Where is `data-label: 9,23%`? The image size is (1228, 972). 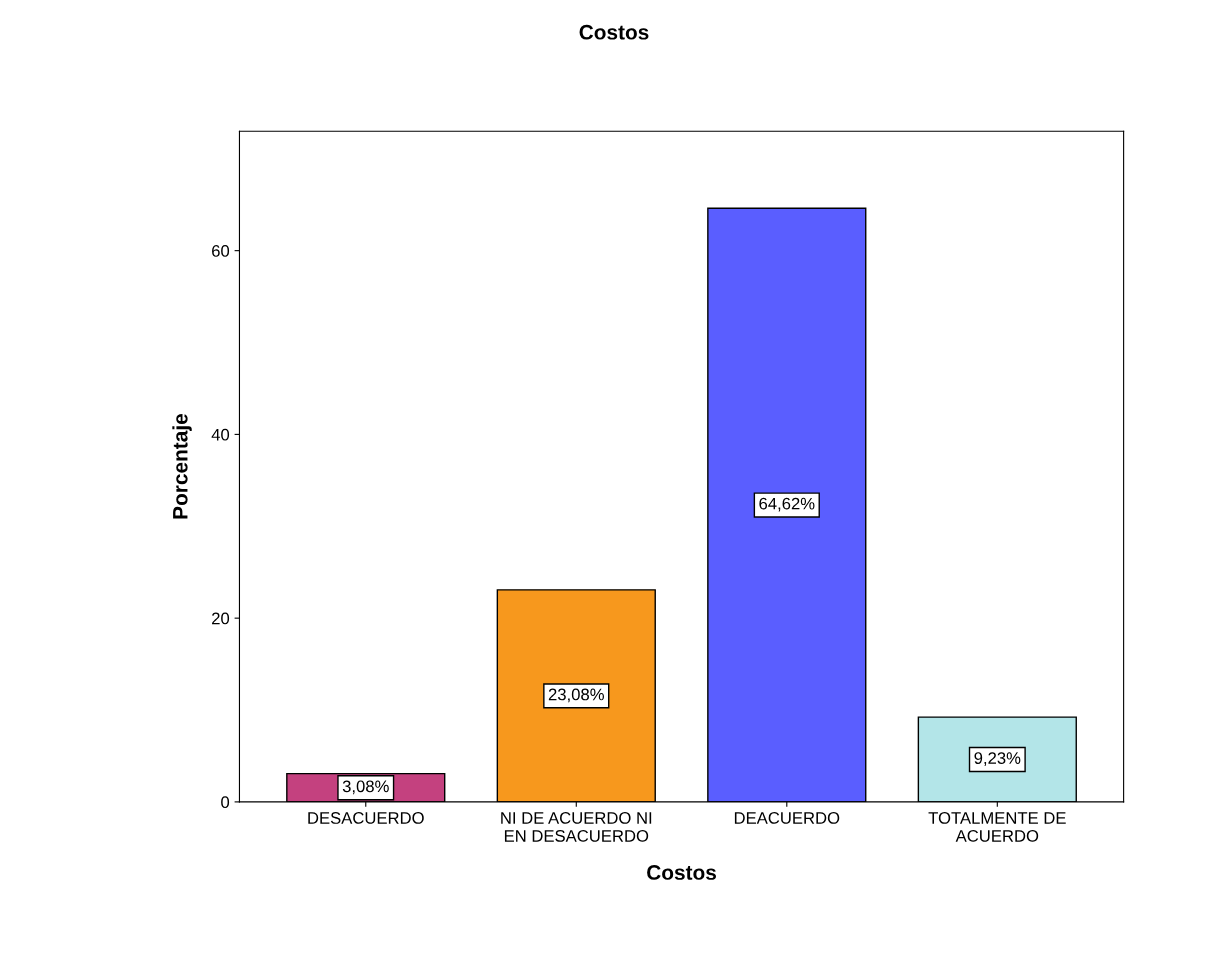
data-label: 9,23% is located at coordinates (997, 759).